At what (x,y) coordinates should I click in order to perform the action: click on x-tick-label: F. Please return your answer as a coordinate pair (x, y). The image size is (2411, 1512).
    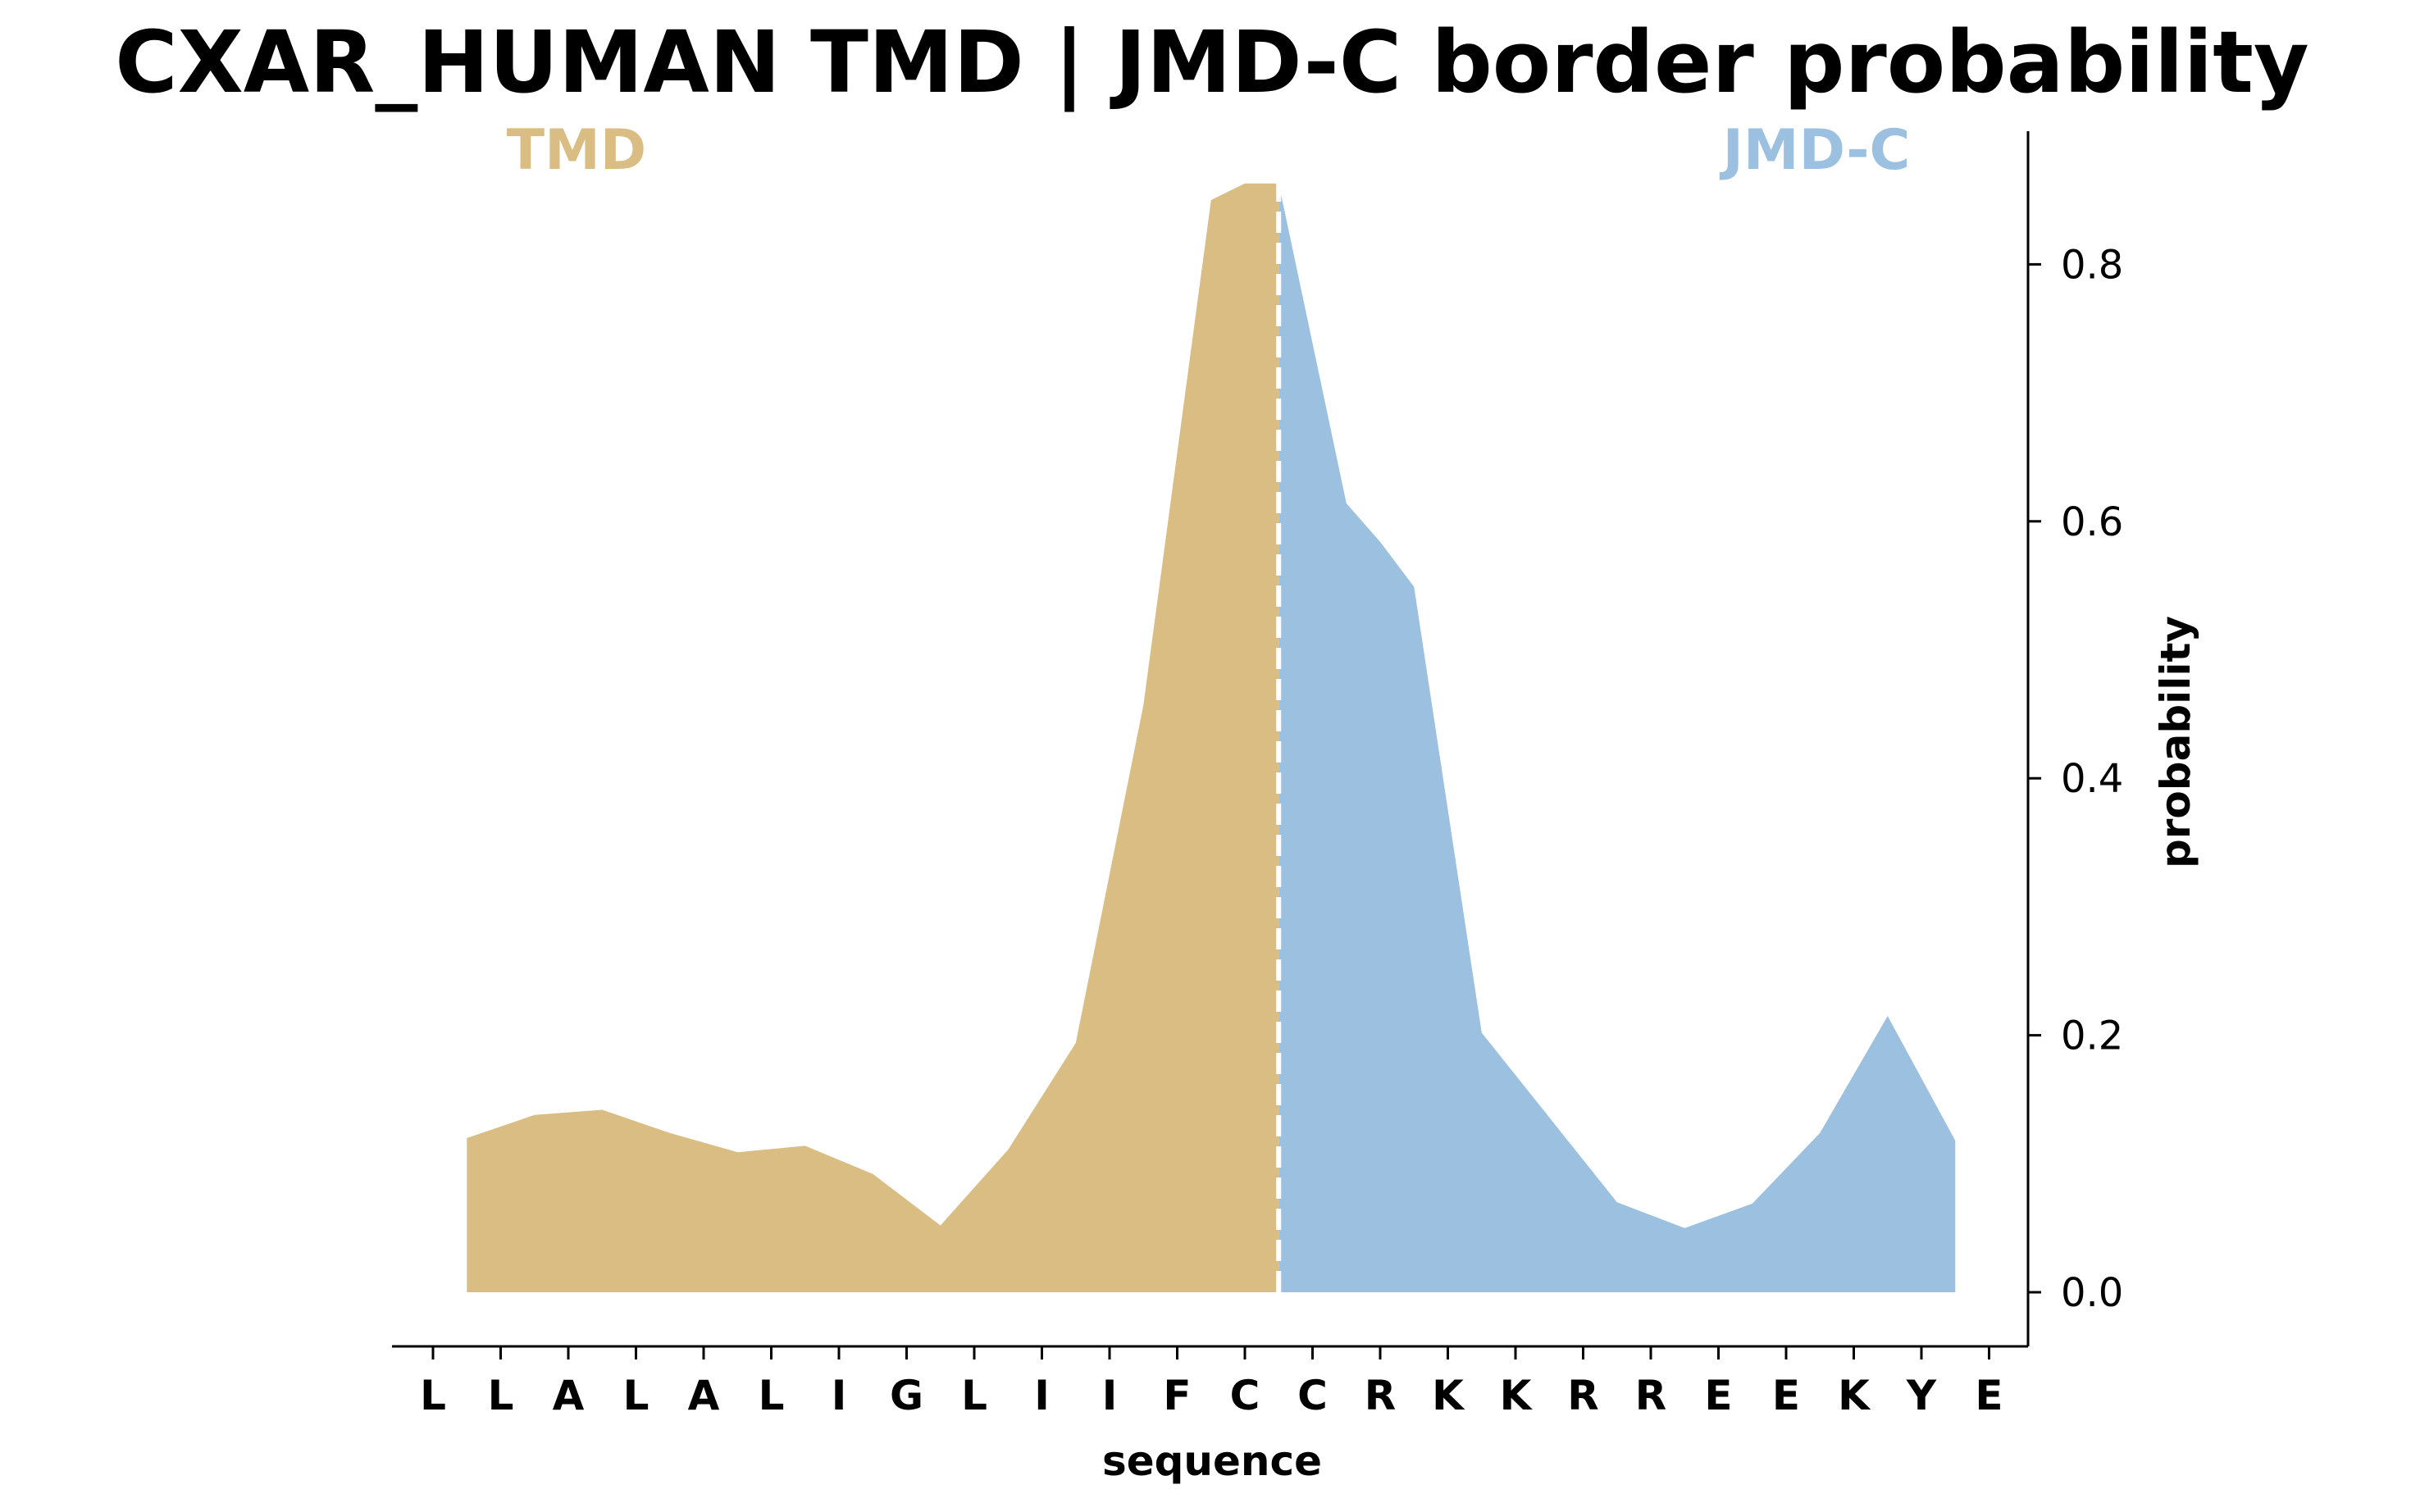
    Looking at the image, I should click on (1177, 1395).